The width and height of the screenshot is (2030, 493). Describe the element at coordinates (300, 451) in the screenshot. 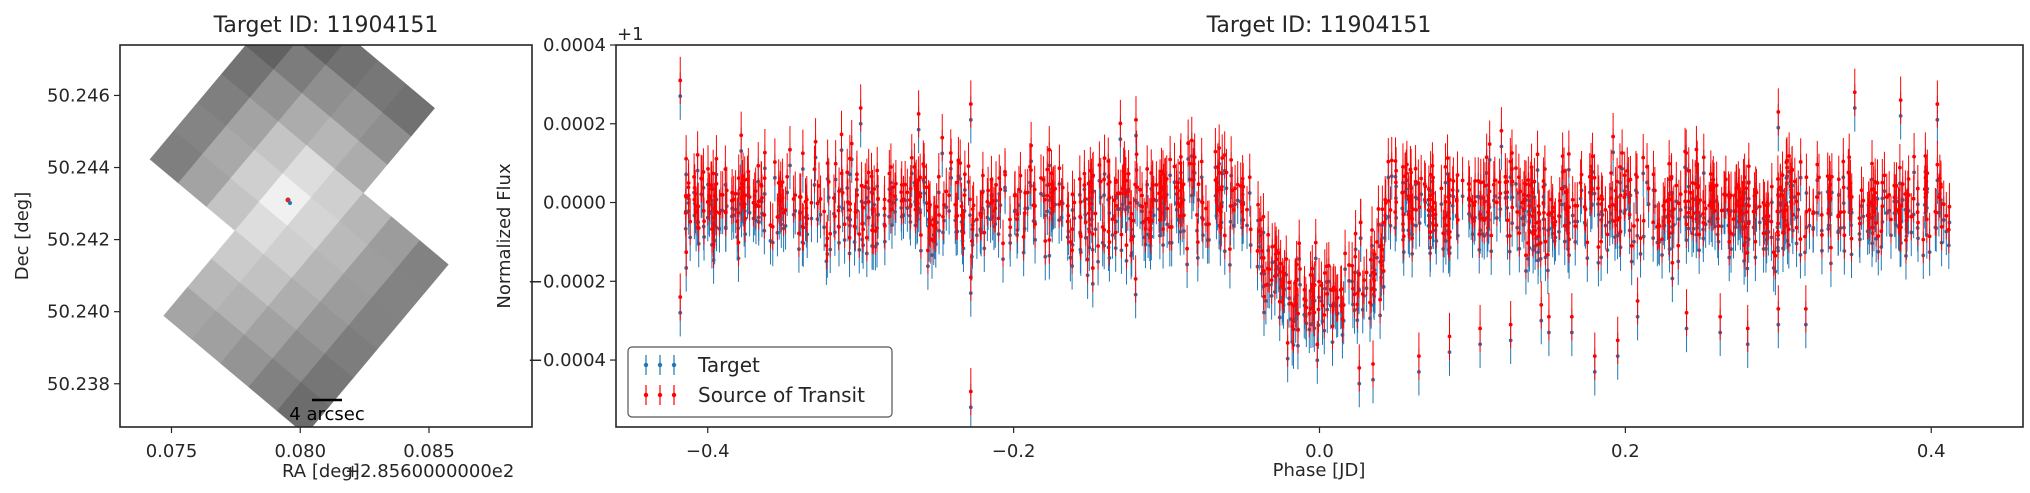

I see `image-x-tick-label: 0.080` at that location.